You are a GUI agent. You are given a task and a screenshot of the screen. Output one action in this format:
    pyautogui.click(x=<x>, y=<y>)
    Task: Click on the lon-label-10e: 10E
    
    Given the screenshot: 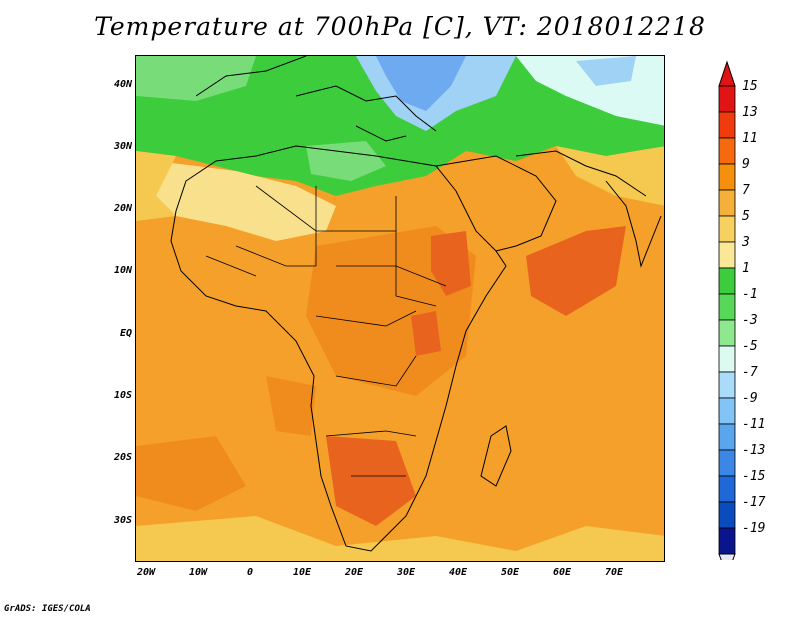 What is the action you would take?
    pyautogui.click(x=302, y=572)
    